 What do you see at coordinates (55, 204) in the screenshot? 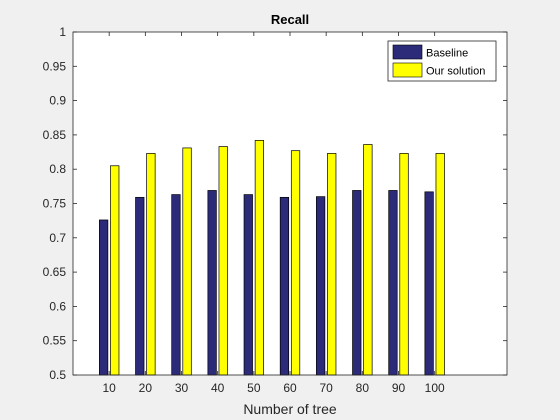
I see `y-tick-label: 0.75` at bounding box center [55, 204].